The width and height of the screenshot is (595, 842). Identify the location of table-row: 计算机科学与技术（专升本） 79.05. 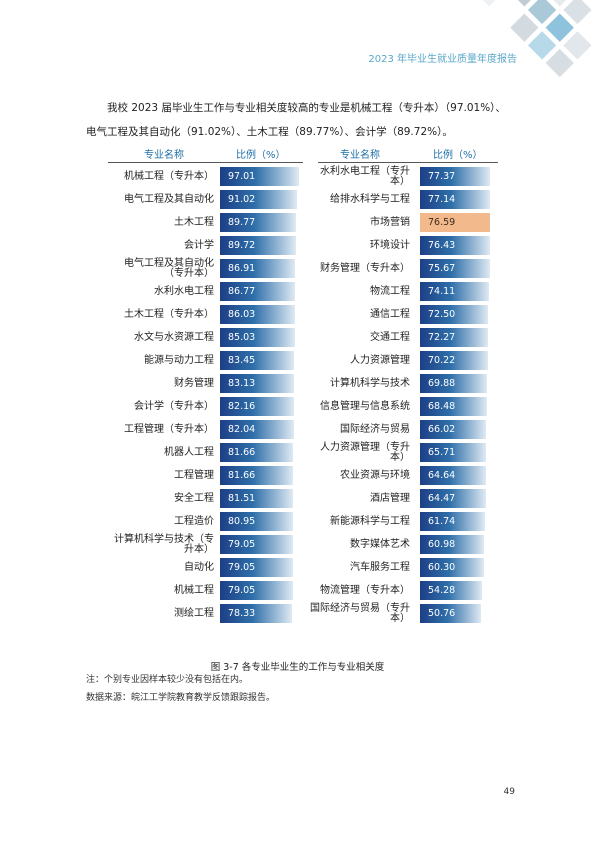
(204, 544).